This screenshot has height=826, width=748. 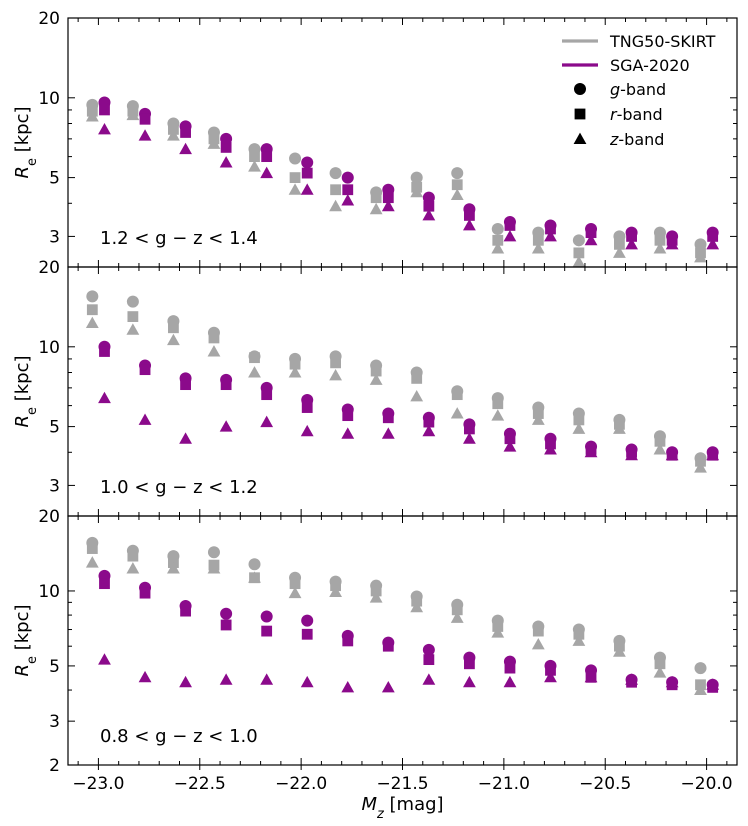 What do you see at coordinates (200, 784) in the screenshot?
I see `x-tick-label: −22.5` at bounding box center [200, 784].